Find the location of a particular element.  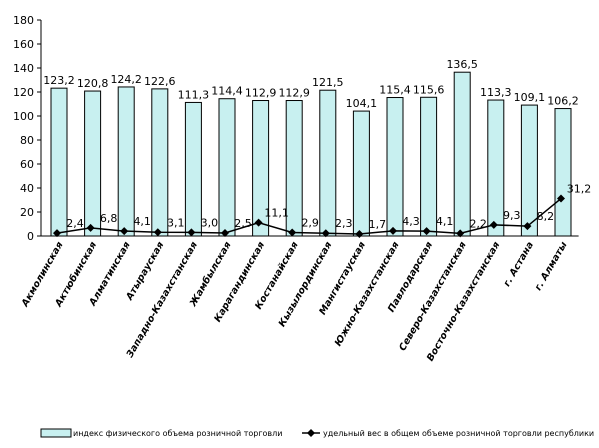

bar-value-label: 124,2 is located at coordinates (126, 79).